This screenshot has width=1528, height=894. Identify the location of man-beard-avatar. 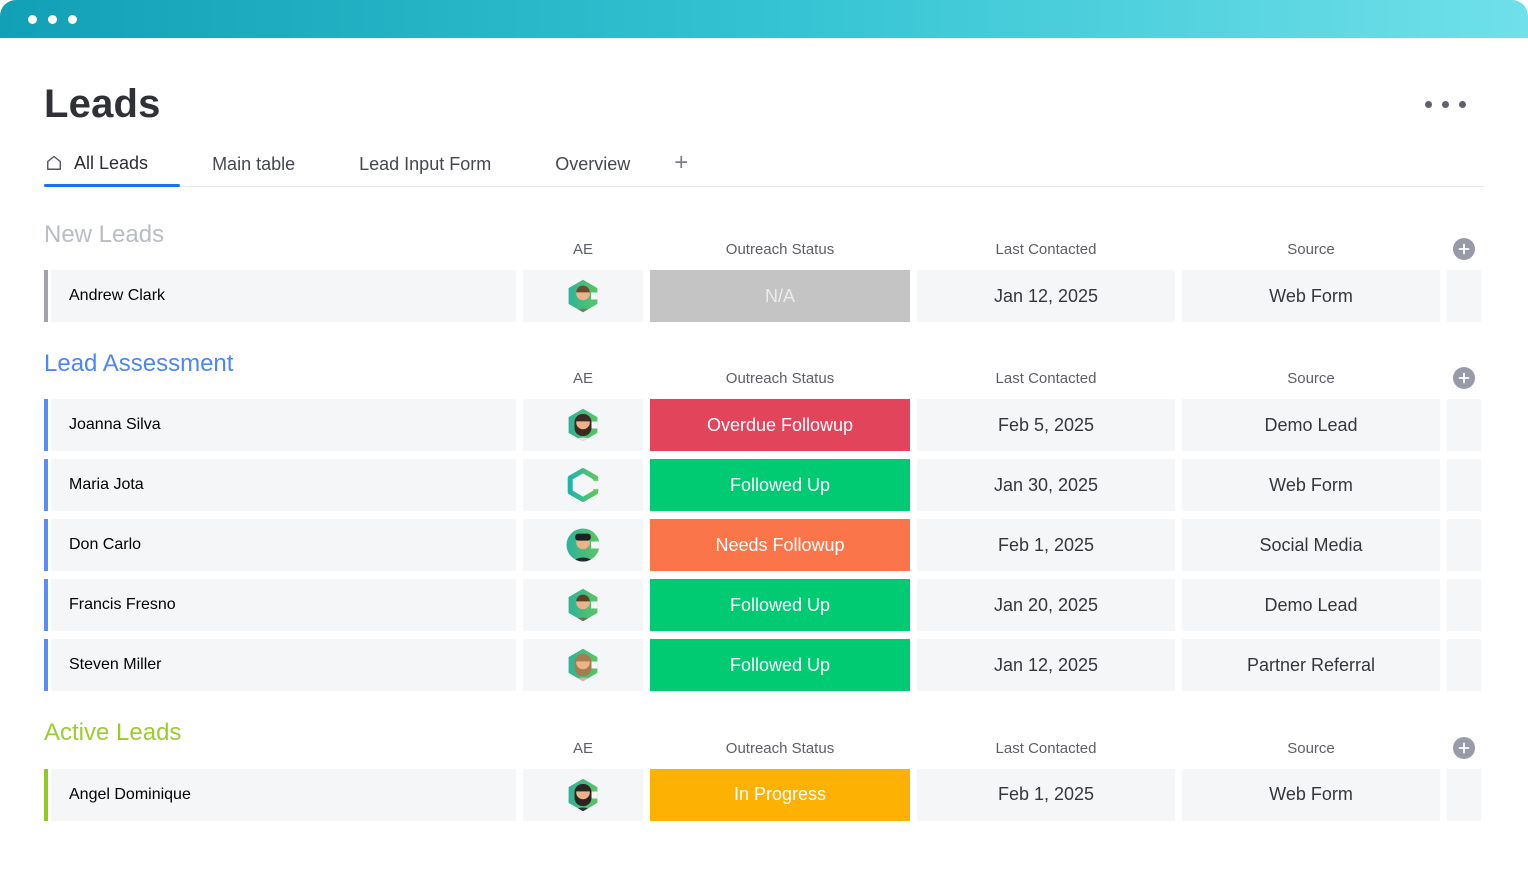
(583, 605).